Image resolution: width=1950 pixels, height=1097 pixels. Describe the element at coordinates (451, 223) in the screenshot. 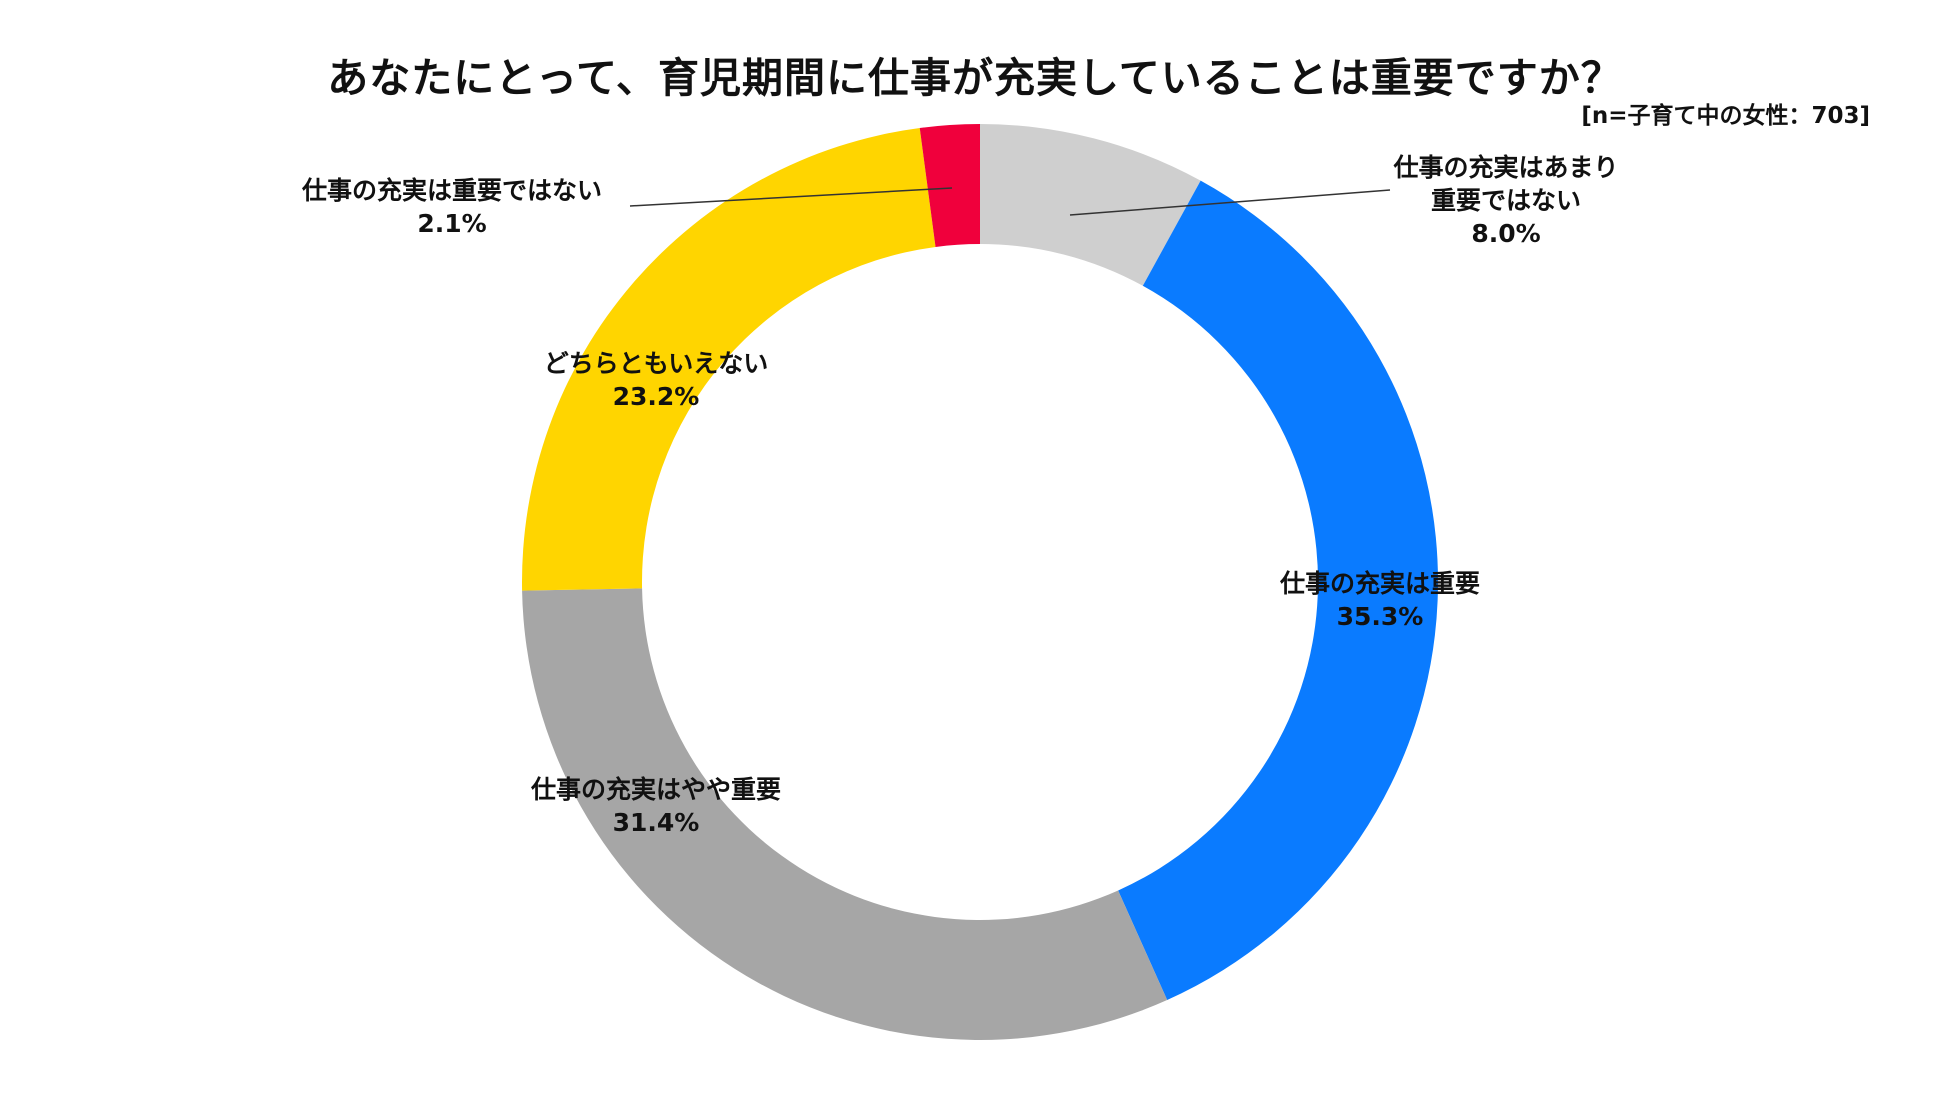

I see `slice-value-label-5: 2.1%` at that location.